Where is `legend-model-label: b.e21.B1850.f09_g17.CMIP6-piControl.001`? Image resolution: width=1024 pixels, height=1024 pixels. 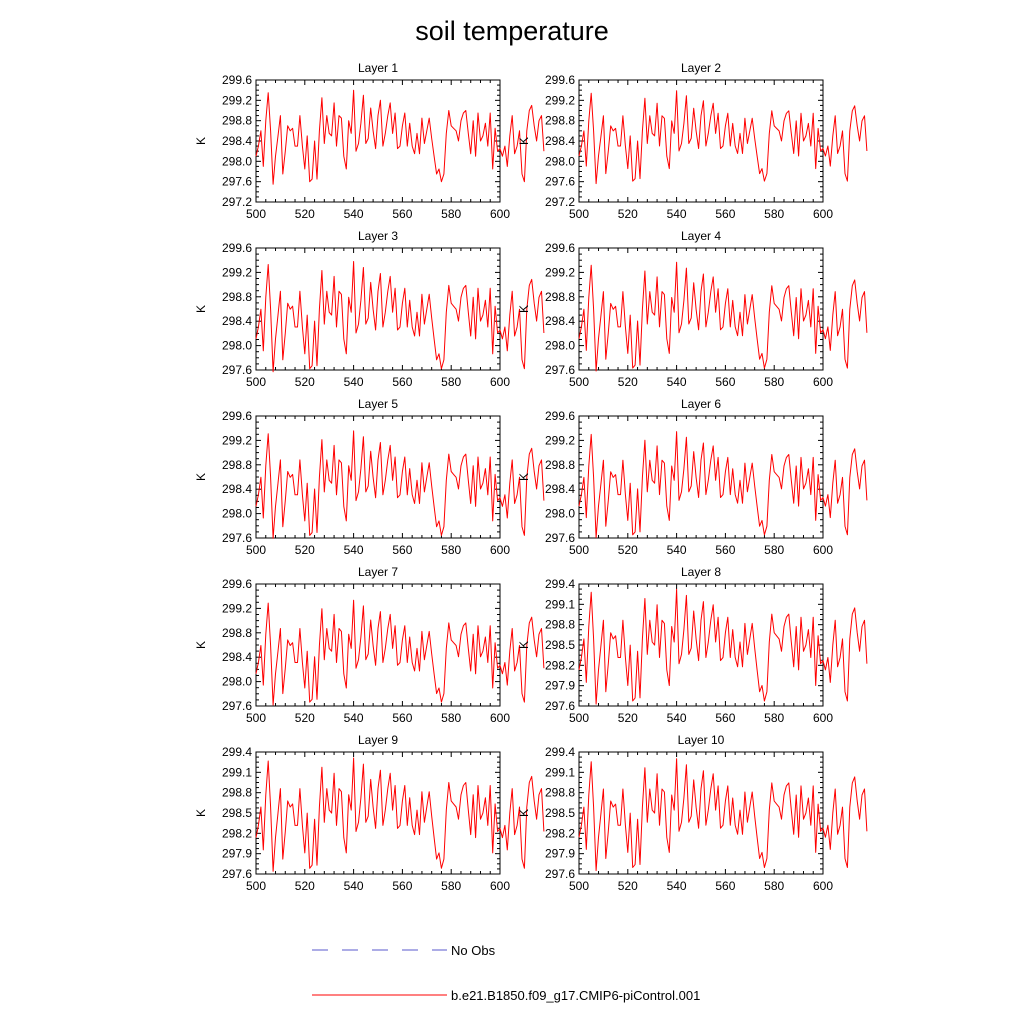 legend-model-label: b.e21.B1850.f09_g17.CMIP6-piControl.001 is located at coordinates (575, 995).